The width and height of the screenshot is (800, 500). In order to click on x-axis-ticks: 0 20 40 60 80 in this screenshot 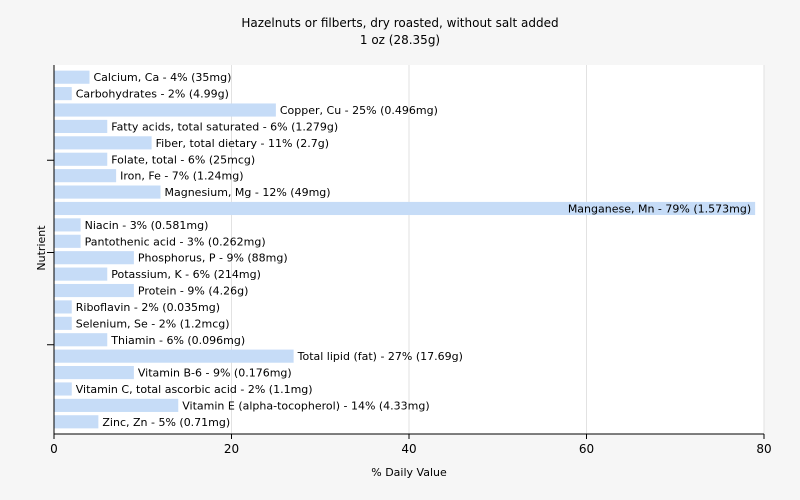, I will do `click(411, 445)`.